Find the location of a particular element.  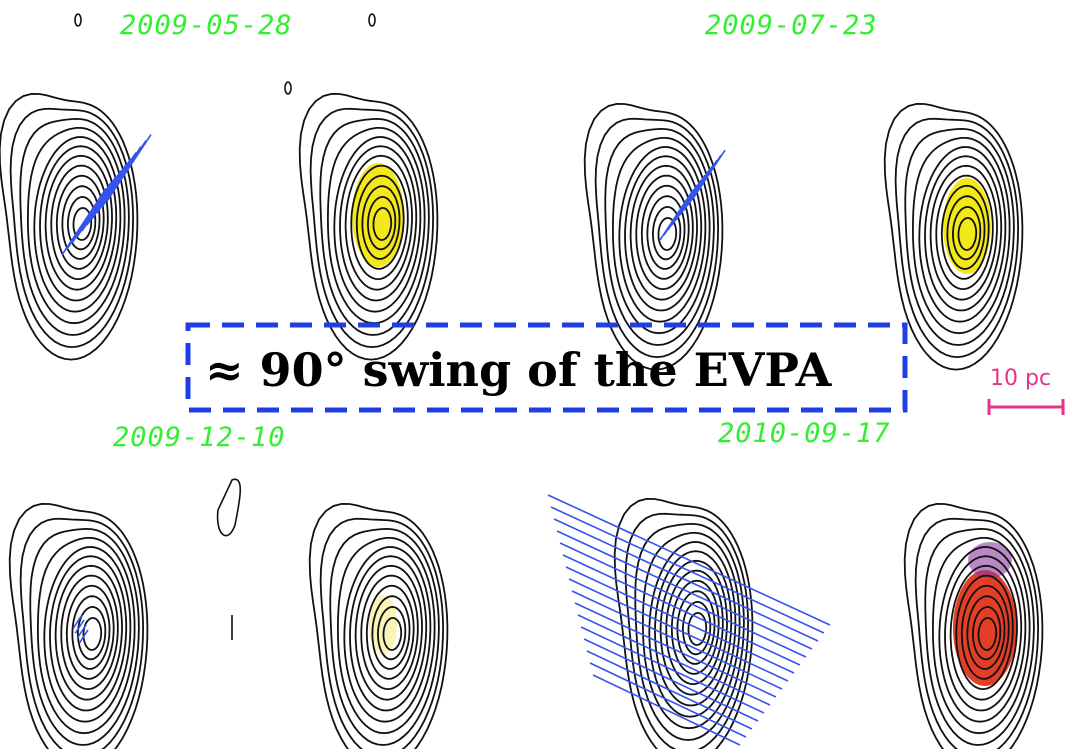

emission-core is located at coordinates (990, 560).